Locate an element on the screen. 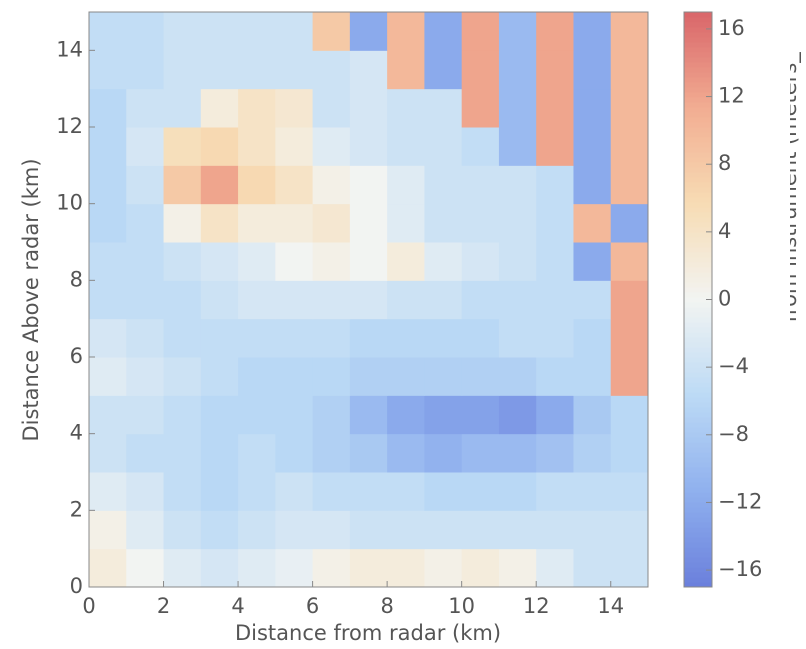 Image resolution: width=806 pixels, height=649 pixels. x-axis-label: Distance from radar (km) is located at coordinates (368, 633).